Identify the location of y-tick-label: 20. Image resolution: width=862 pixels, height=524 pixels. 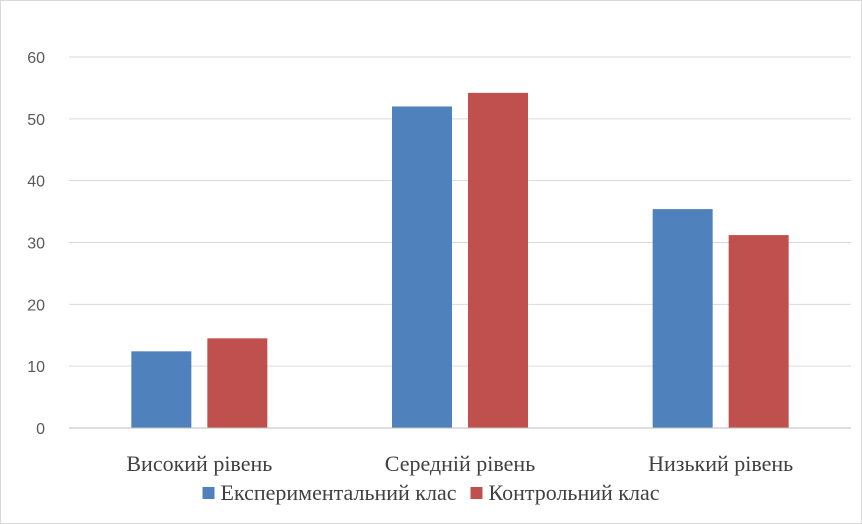
(36, 305).